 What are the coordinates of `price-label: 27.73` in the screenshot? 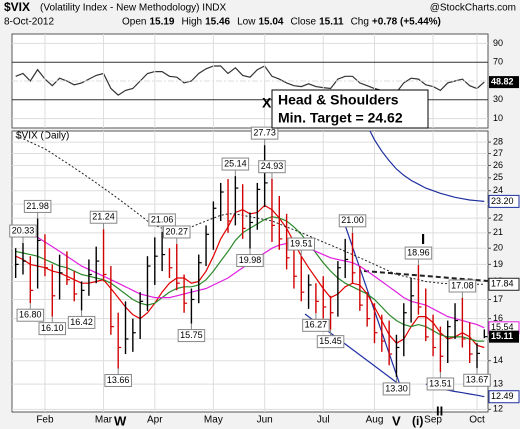 It's located at (264, 133).